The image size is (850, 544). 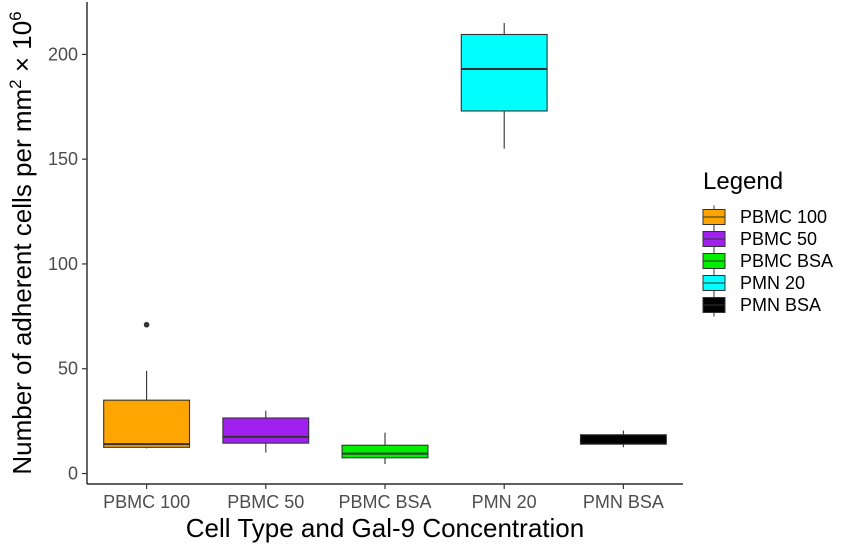 I want to click on legend-item-pbmc-bsa: PBMC BSA, so click(x=767, y=261).